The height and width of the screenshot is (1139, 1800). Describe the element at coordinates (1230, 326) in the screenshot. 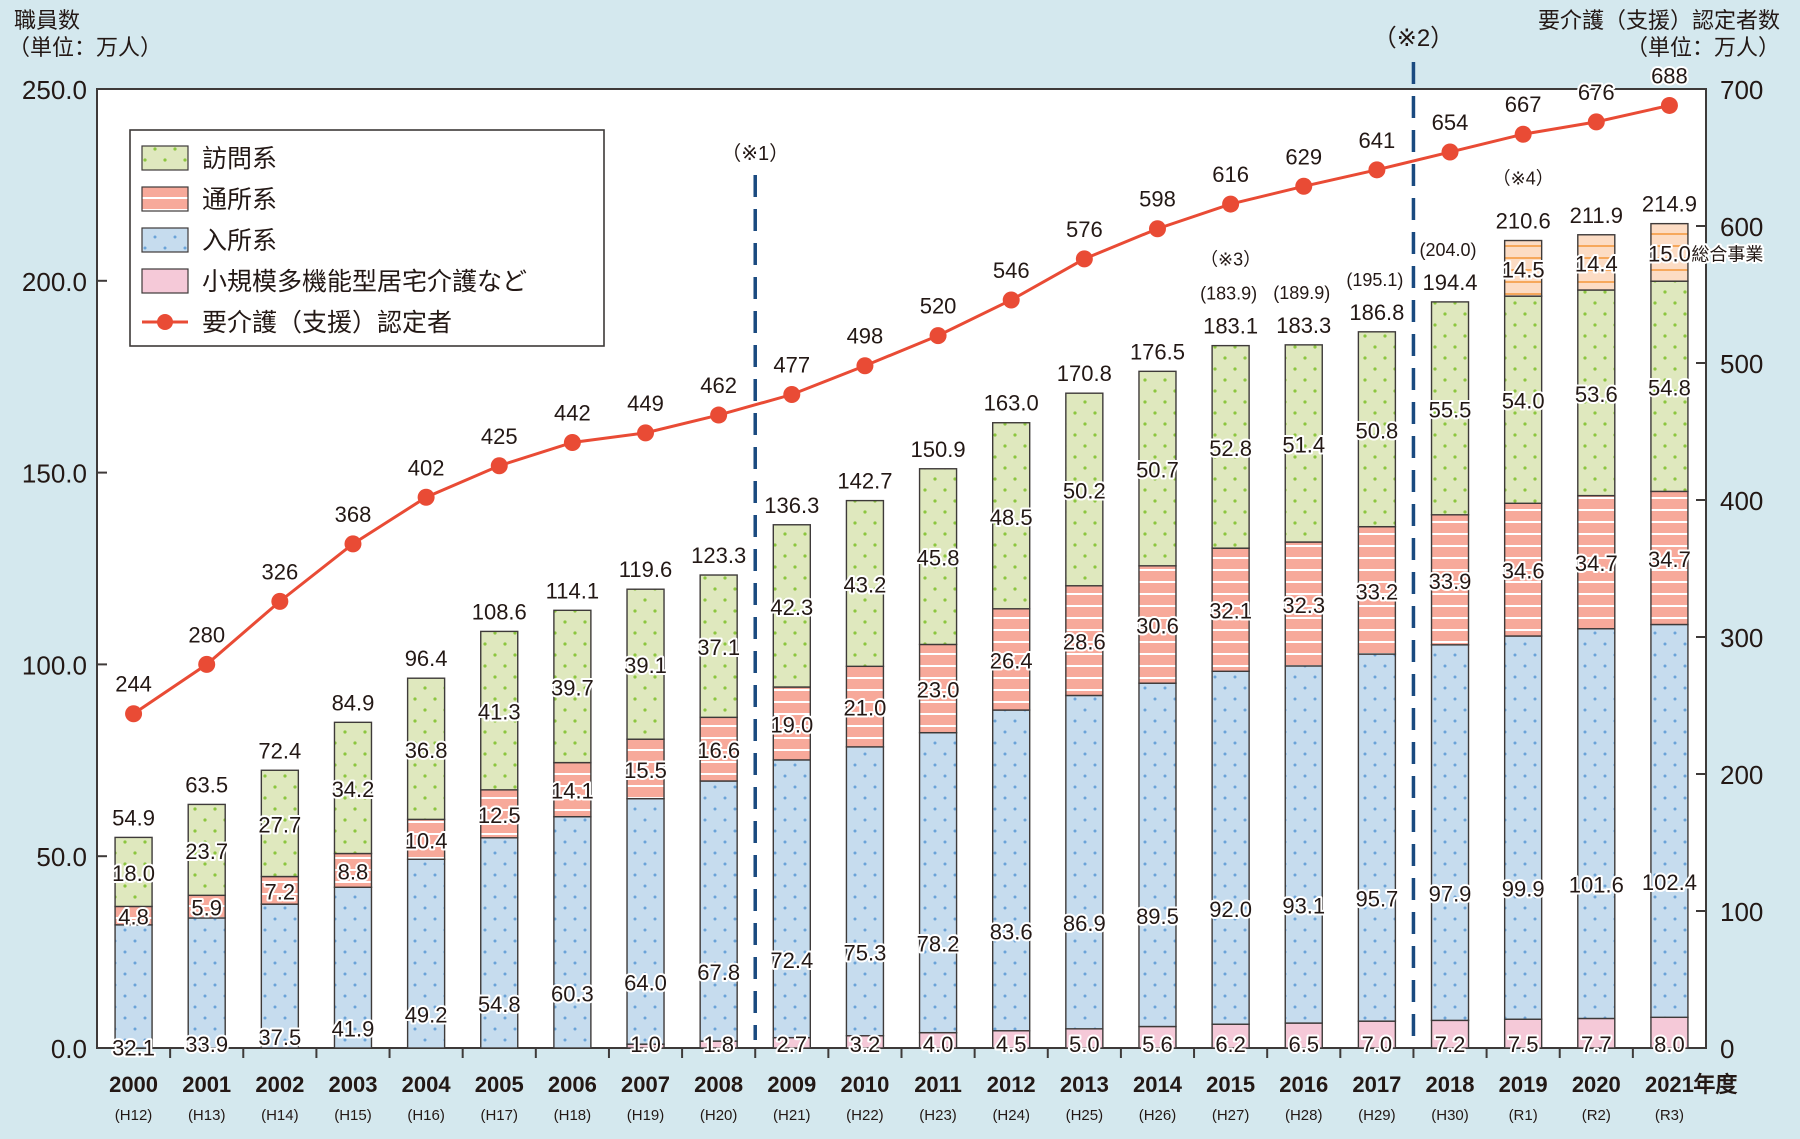

I see `total-value-label: 183.1` at that location.